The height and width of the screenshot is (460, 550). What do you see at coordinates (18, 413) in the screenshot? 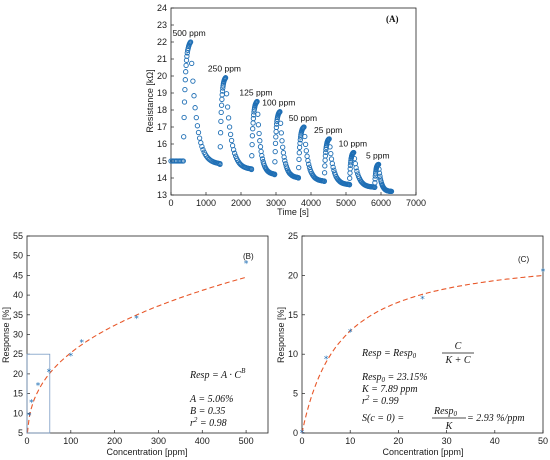
I see `y-tick-label: 10` at bounding box center [18, 413].